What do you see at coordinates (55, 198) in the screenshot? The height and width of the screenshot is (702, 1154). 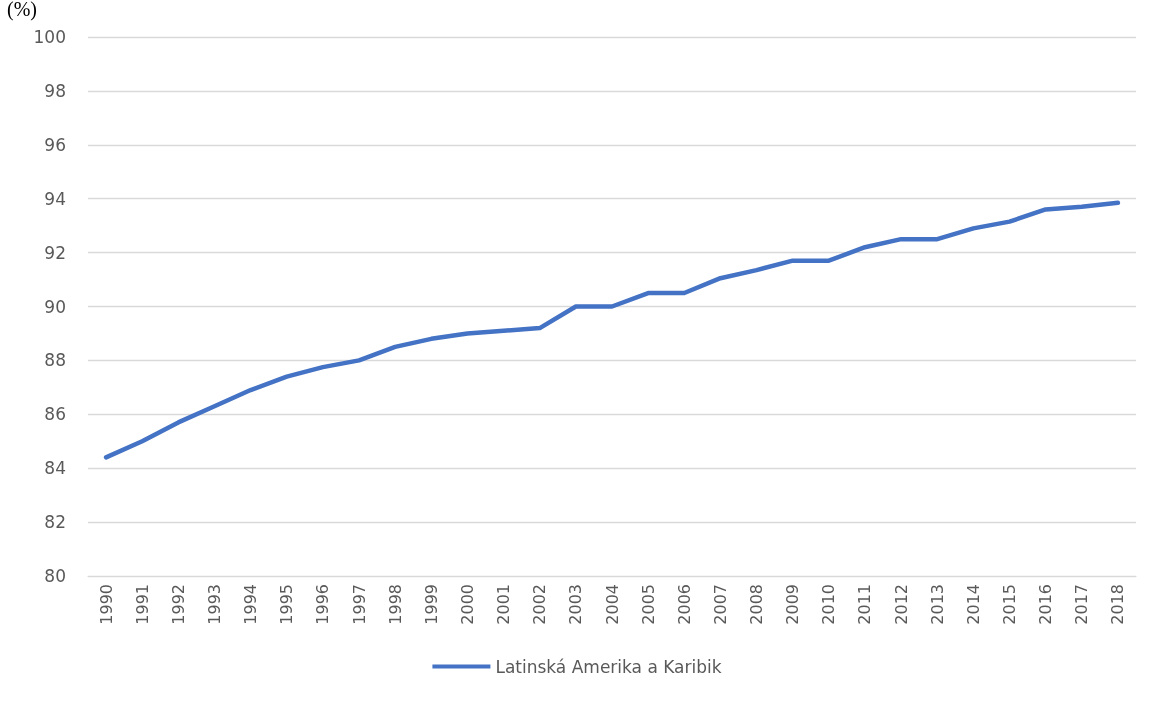 I see `y-tick-label: 94` at bounding box center [55, 198].